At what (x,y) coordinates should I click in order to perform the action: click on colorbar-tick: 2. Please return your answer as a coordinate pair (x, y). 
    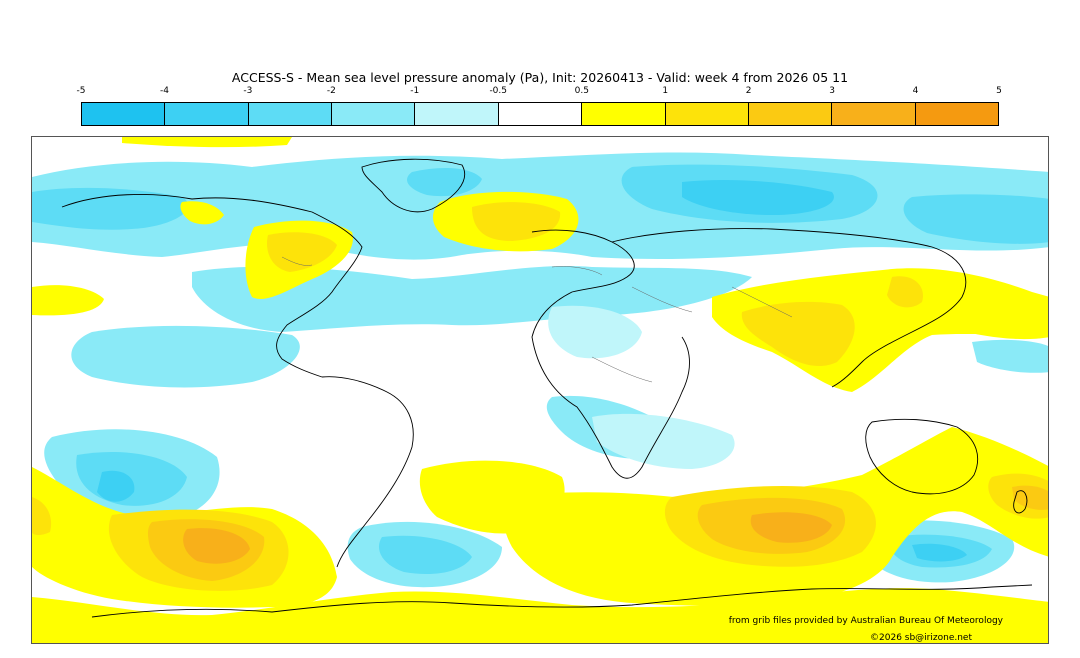
    Looking at the image, I should click on (748, 91).